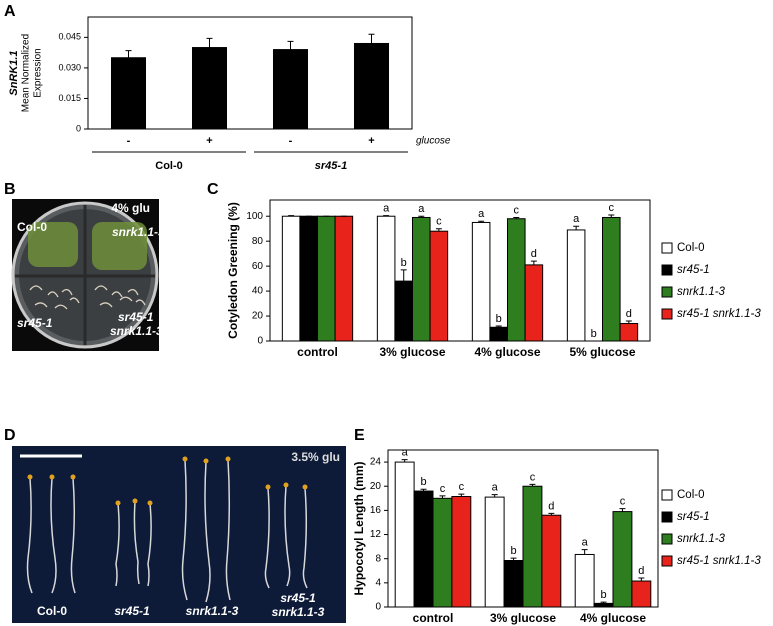  I want to click on photo-title: 3.5% glu, so click(315, 457).